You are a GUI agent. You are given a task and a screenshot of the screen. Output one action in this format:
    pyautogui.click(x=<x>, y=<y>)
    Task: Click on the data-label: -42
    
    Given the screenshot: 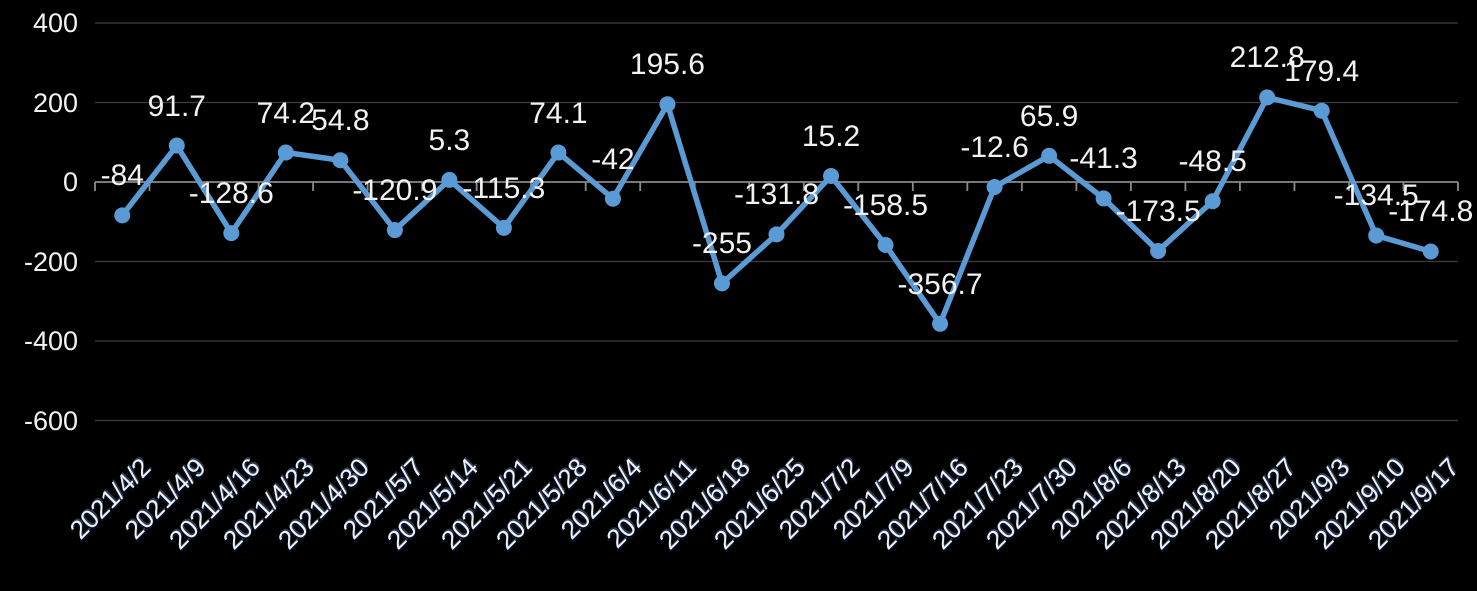 What is the action you would take?
    pyautogui.click(x=613, y=159)
    